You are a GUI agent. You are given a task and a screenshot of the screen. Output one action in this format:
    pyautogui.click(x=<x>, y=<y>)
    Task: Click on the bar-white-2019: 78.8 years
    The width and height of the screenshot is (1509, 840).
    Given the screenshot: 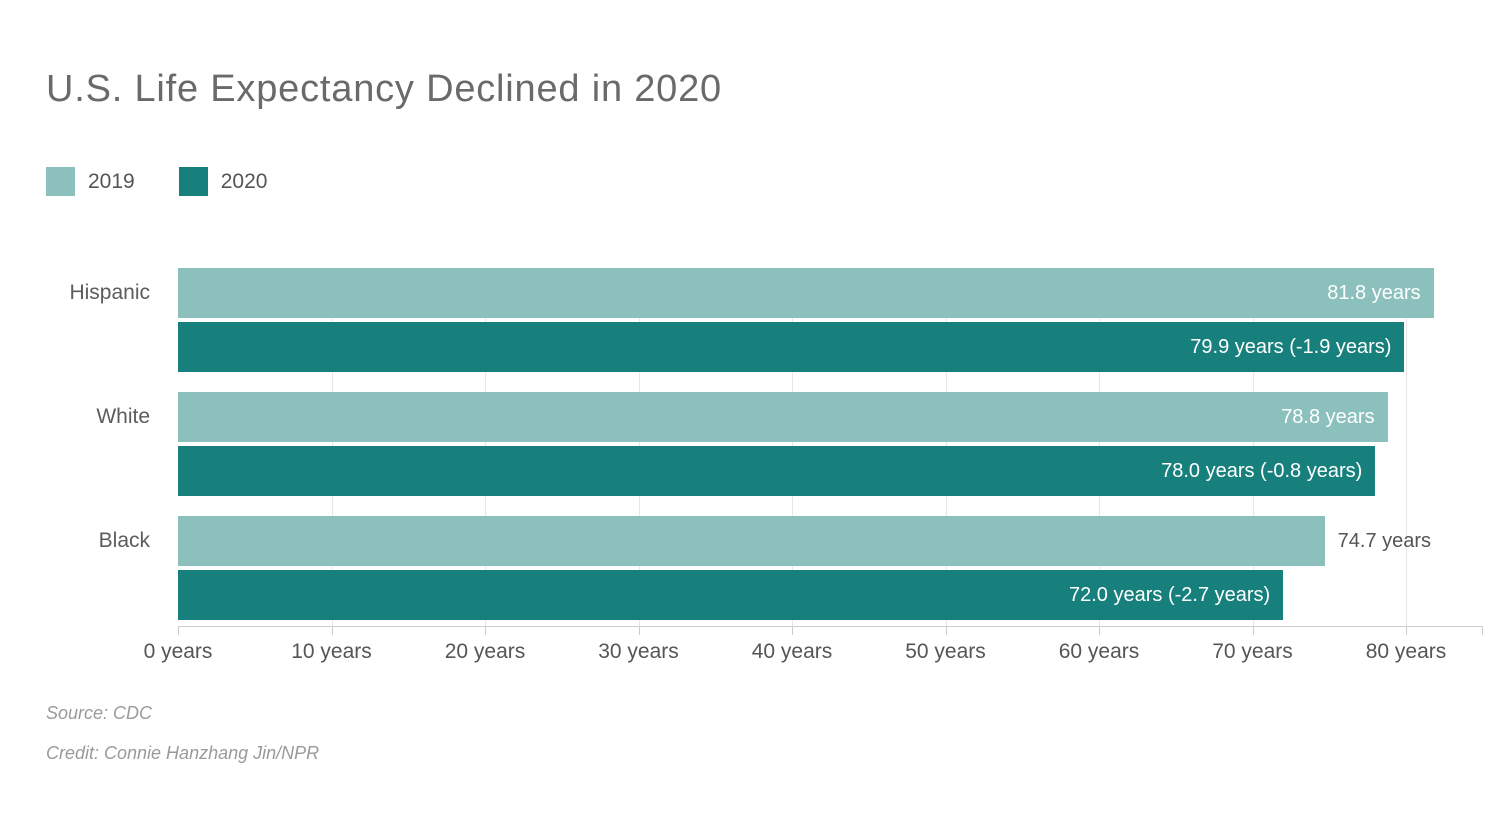 What is the action you would take?
    pyautogui.click(x=783, y=417)
    